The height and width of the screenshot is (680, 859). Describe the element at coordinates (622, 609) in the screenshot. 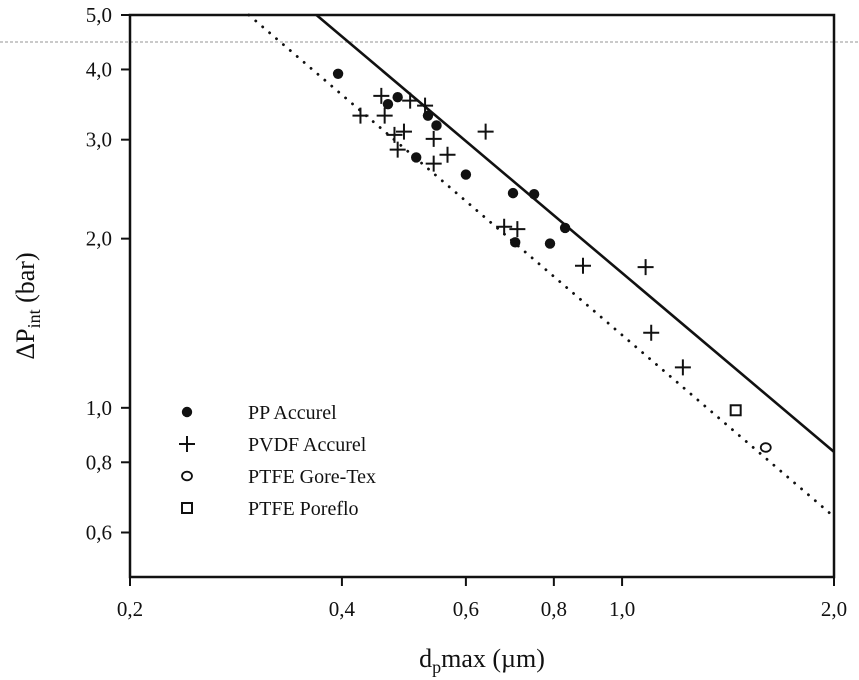

I see `x-tick-label: 1,0` at that location.